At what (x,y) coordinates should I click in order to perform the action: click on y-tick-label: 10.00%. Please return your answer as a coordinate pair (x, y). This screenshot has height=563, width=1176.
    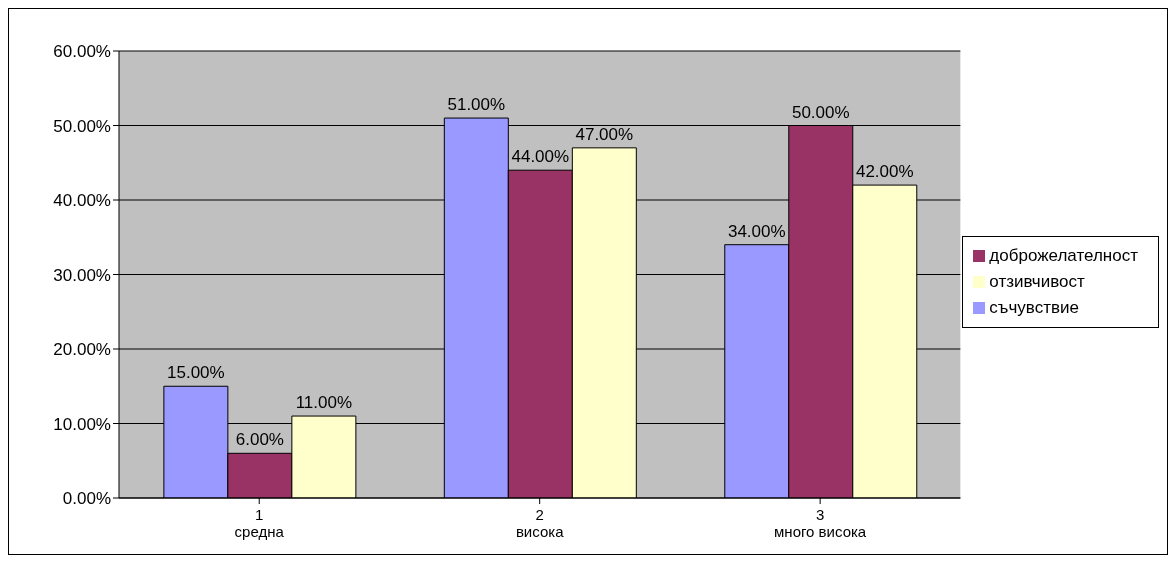
    Looking at the image, I should click on (82, 424).